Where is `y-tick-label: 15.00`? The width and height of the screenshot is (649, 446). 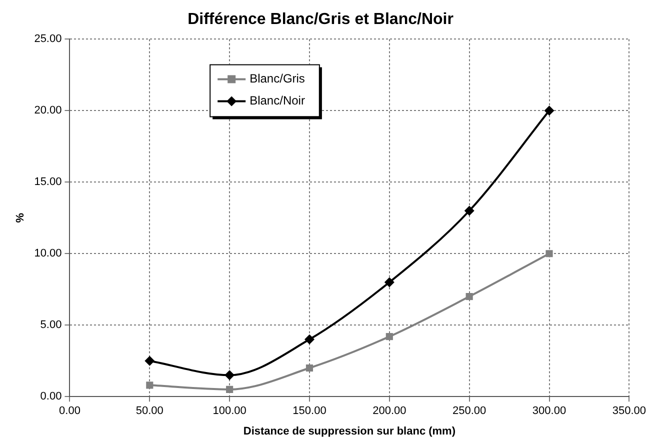
y-tick-label: 15.00 is located at coordinates (48, 182).